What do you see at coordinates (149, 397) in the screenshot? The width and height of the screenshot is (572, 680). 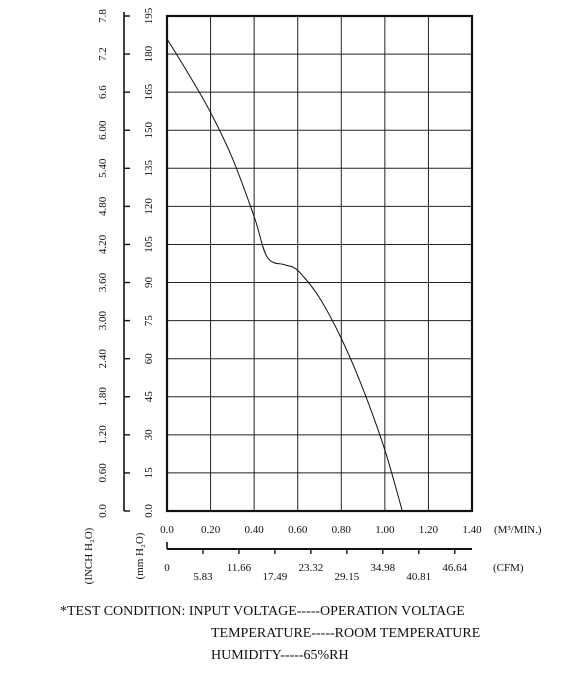 I see `mm-tick-label: 45` at bounding box center [149, 397].